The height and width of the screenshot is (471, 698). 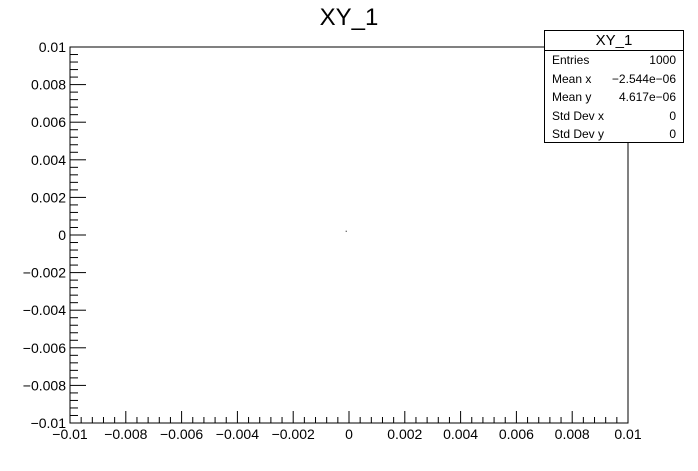 I want to click on x-tick-label: −0.002, so click(x=293, y=434).